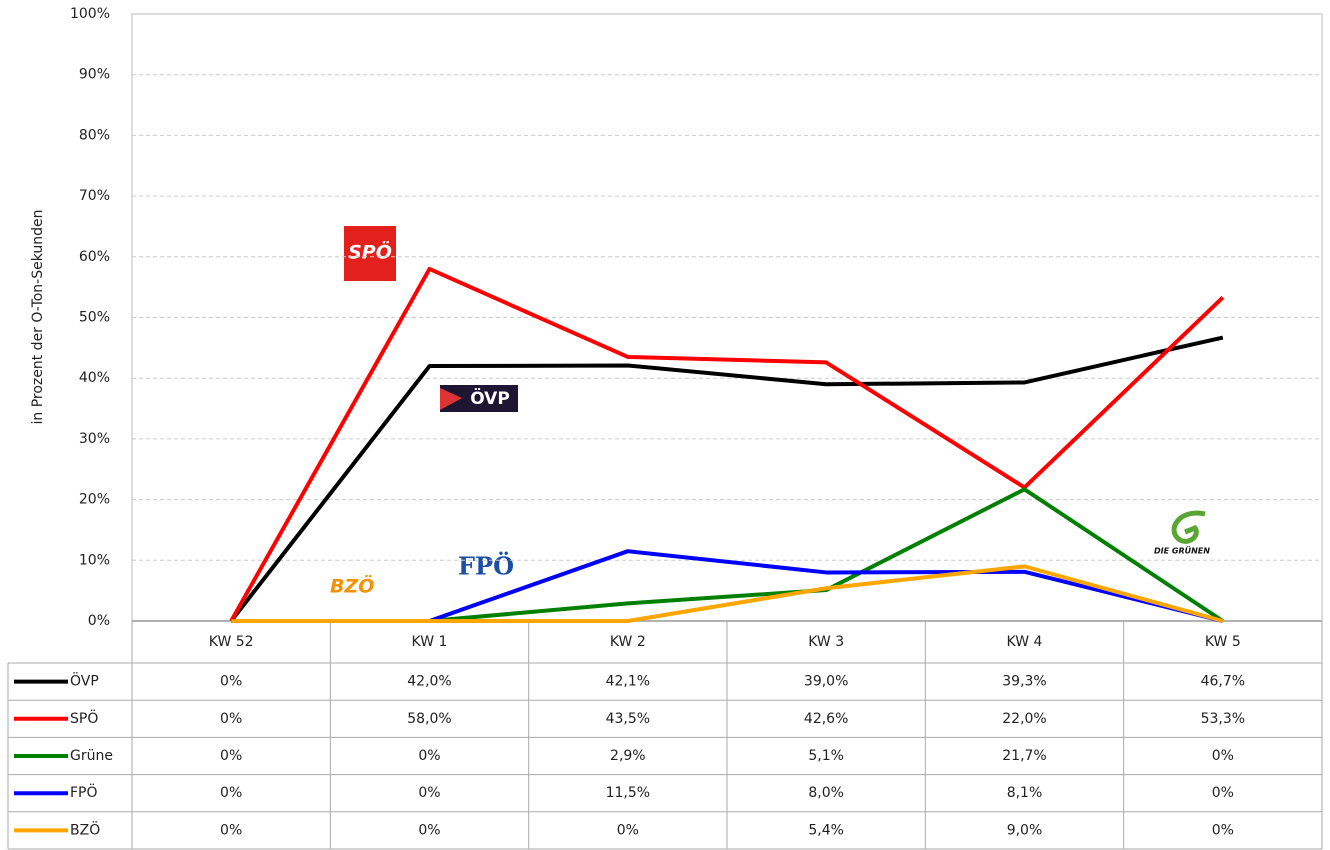  What do you see at coordinates (94, 378) in the screenshot?
I see `y-tick-label: 40%` at bounding box center [94, 378].